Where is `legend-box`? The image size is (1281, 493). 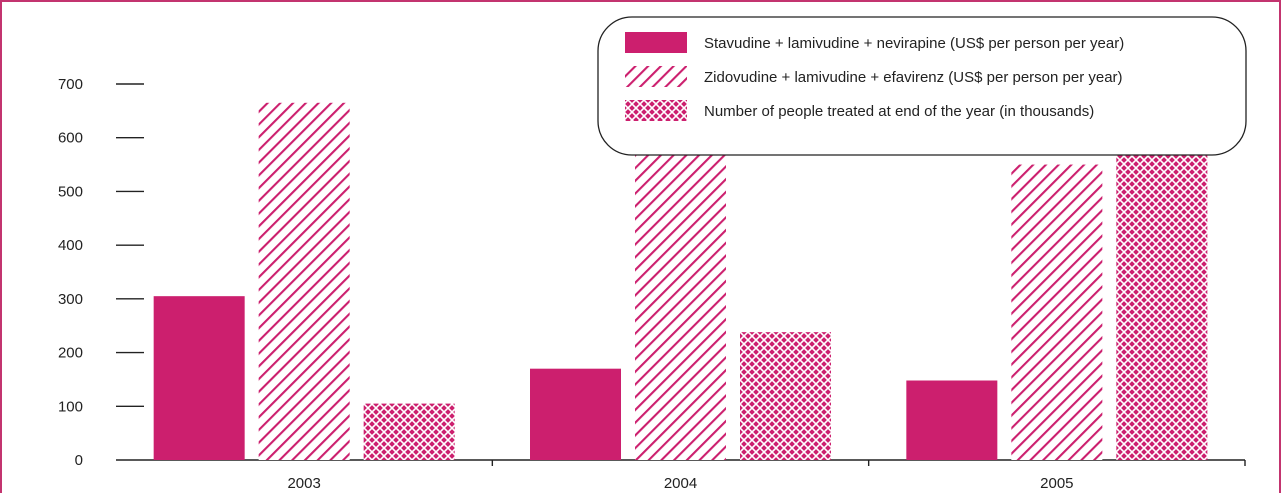 legend-box is located at coordinates (922, 86).